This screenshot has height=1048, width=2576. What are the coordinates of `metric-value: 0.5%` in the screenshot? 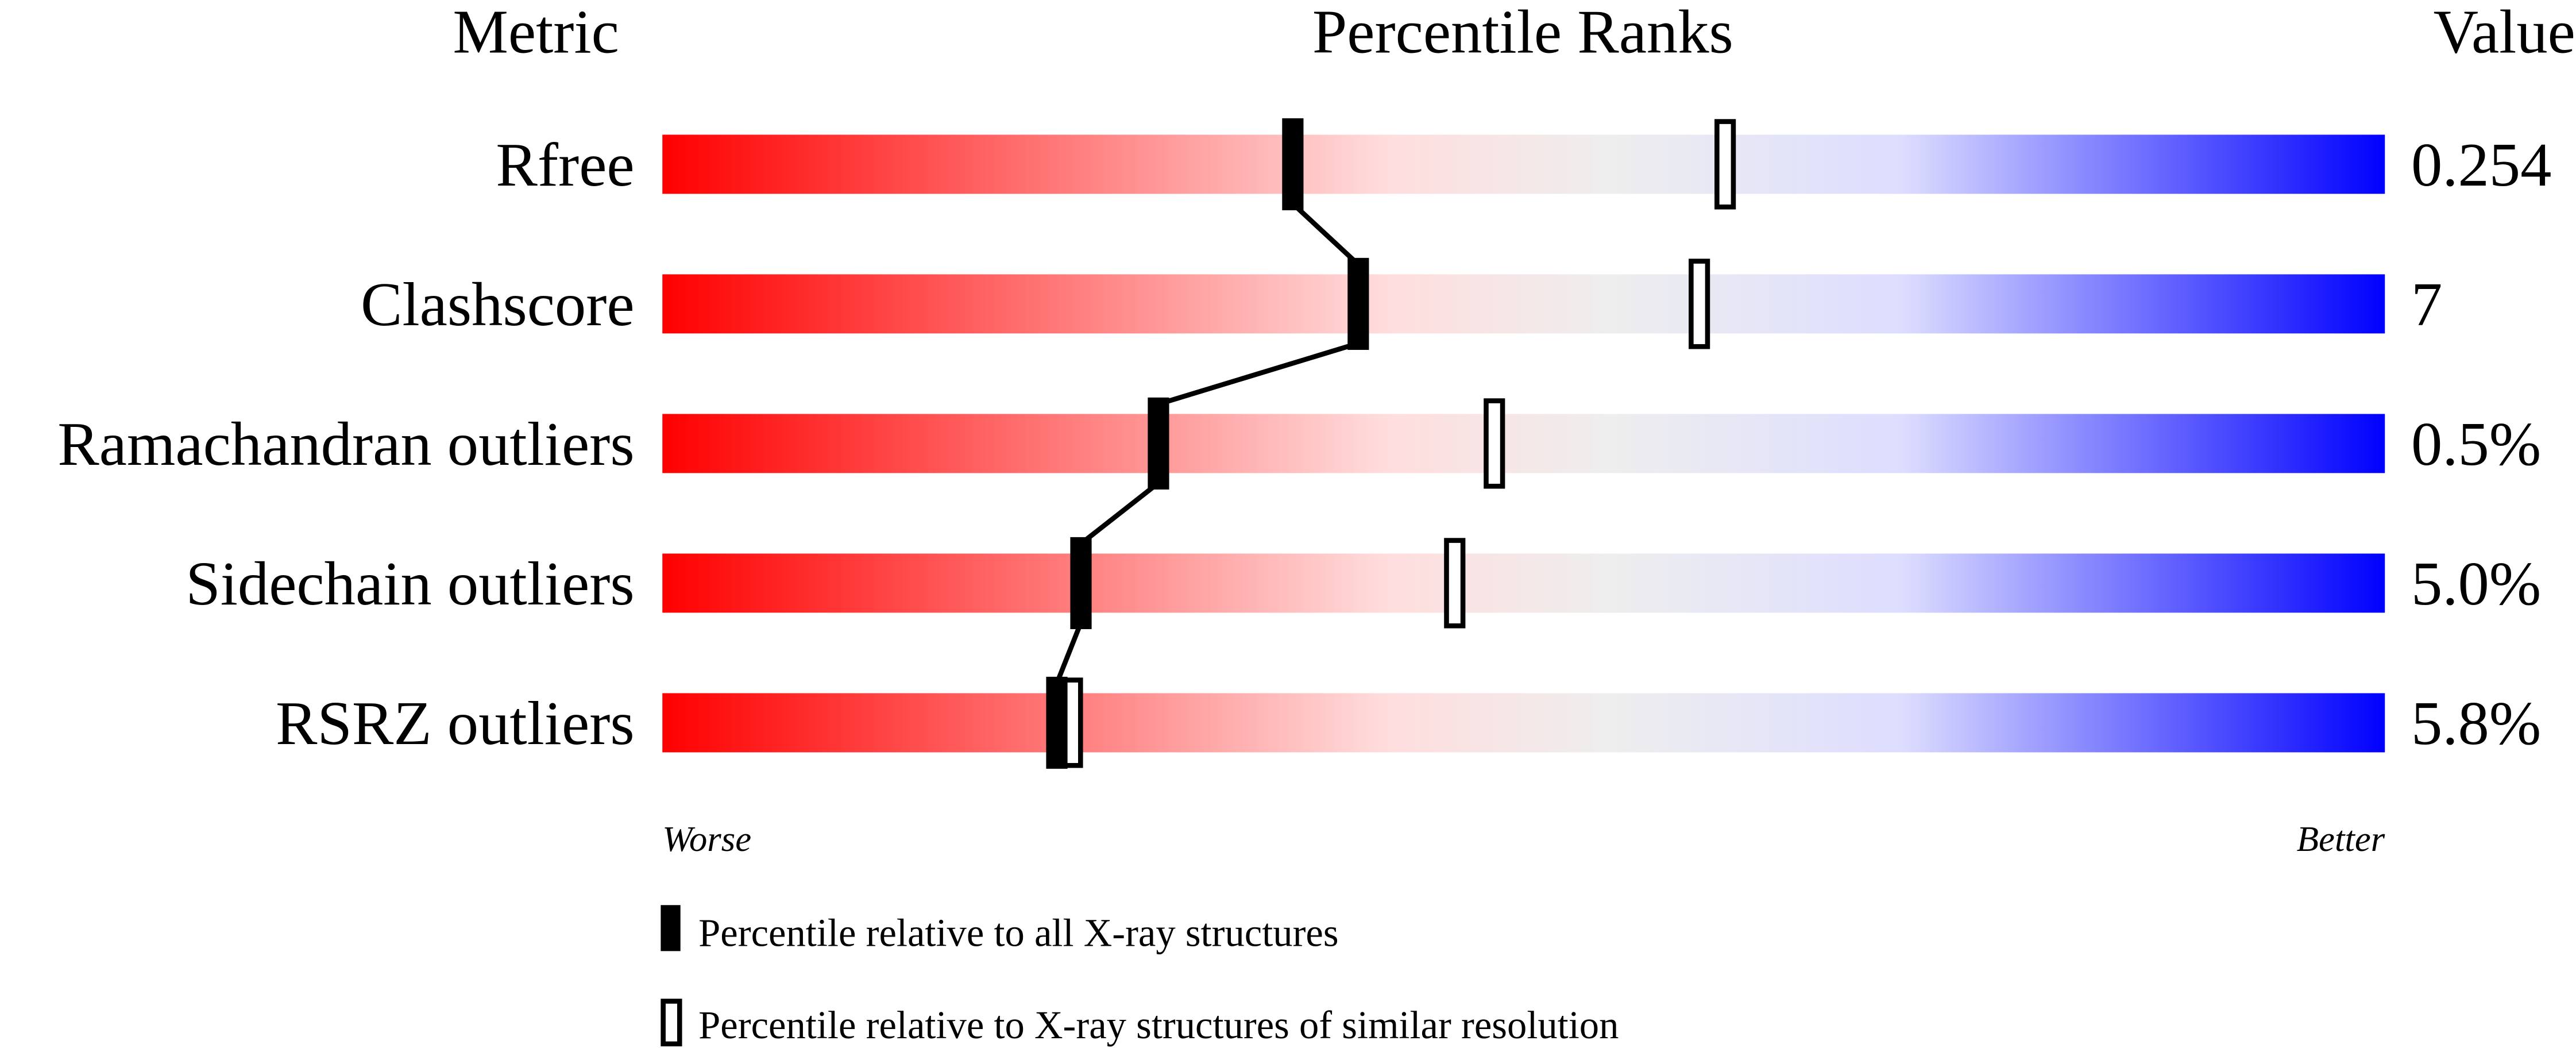 It's located at (2476, 444).